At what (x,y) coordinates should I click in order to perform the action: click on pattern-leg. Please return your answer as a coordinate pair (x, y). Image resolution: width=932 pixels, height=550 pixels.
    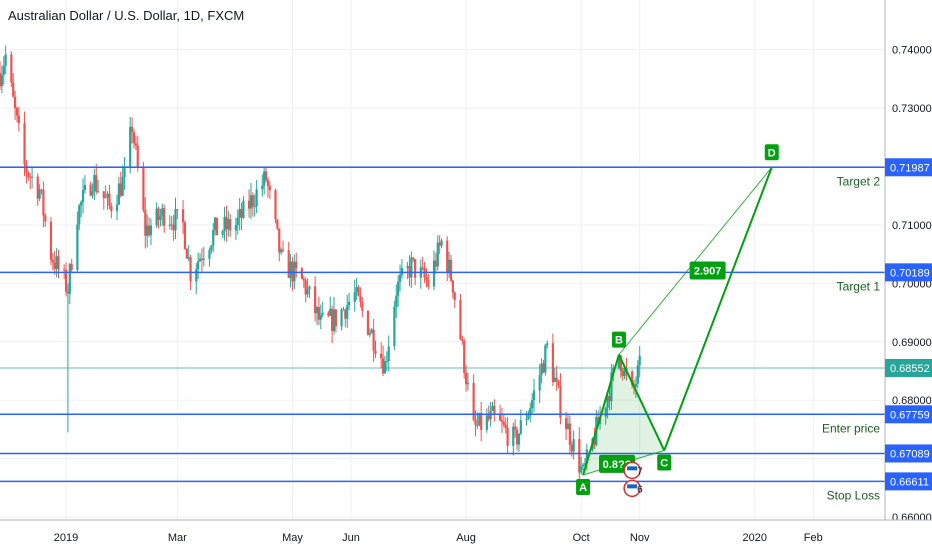
    Looking at the image, I should click on (601, 415).